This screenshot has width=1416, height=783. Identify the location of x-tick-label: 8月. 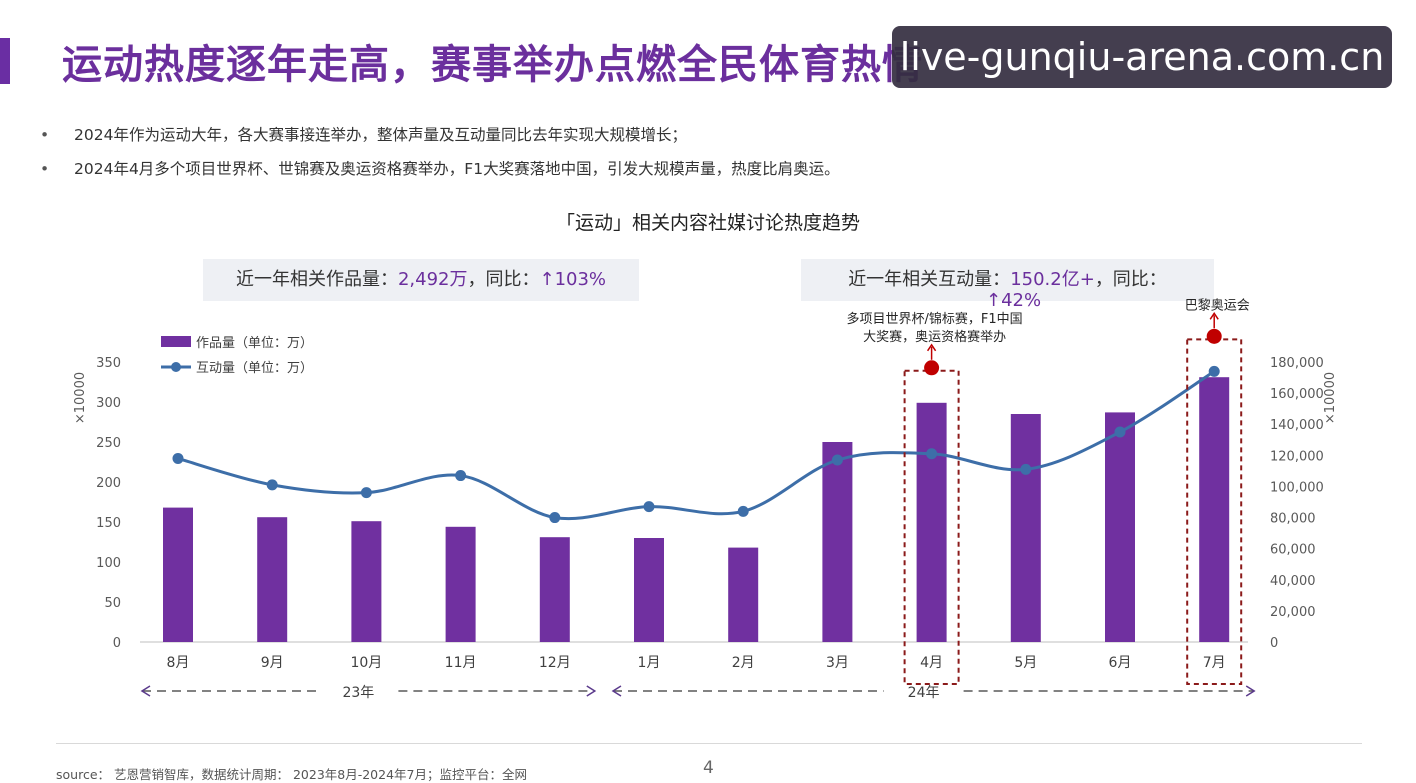
(178, 663).